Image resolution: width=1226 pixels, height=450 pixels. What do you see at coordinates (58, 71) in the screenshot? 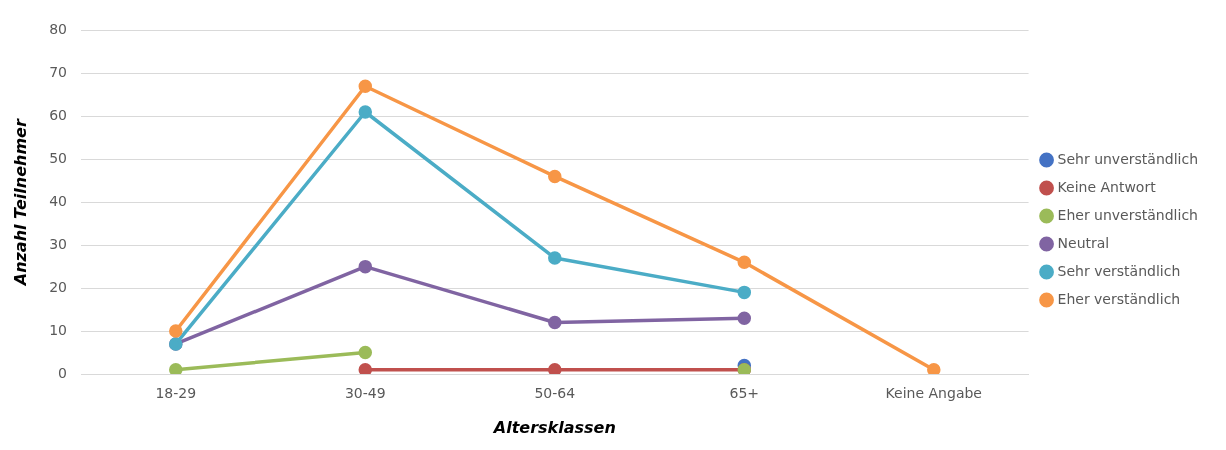
I see `y-tick-label: 70` at bounding box center [58, 71].